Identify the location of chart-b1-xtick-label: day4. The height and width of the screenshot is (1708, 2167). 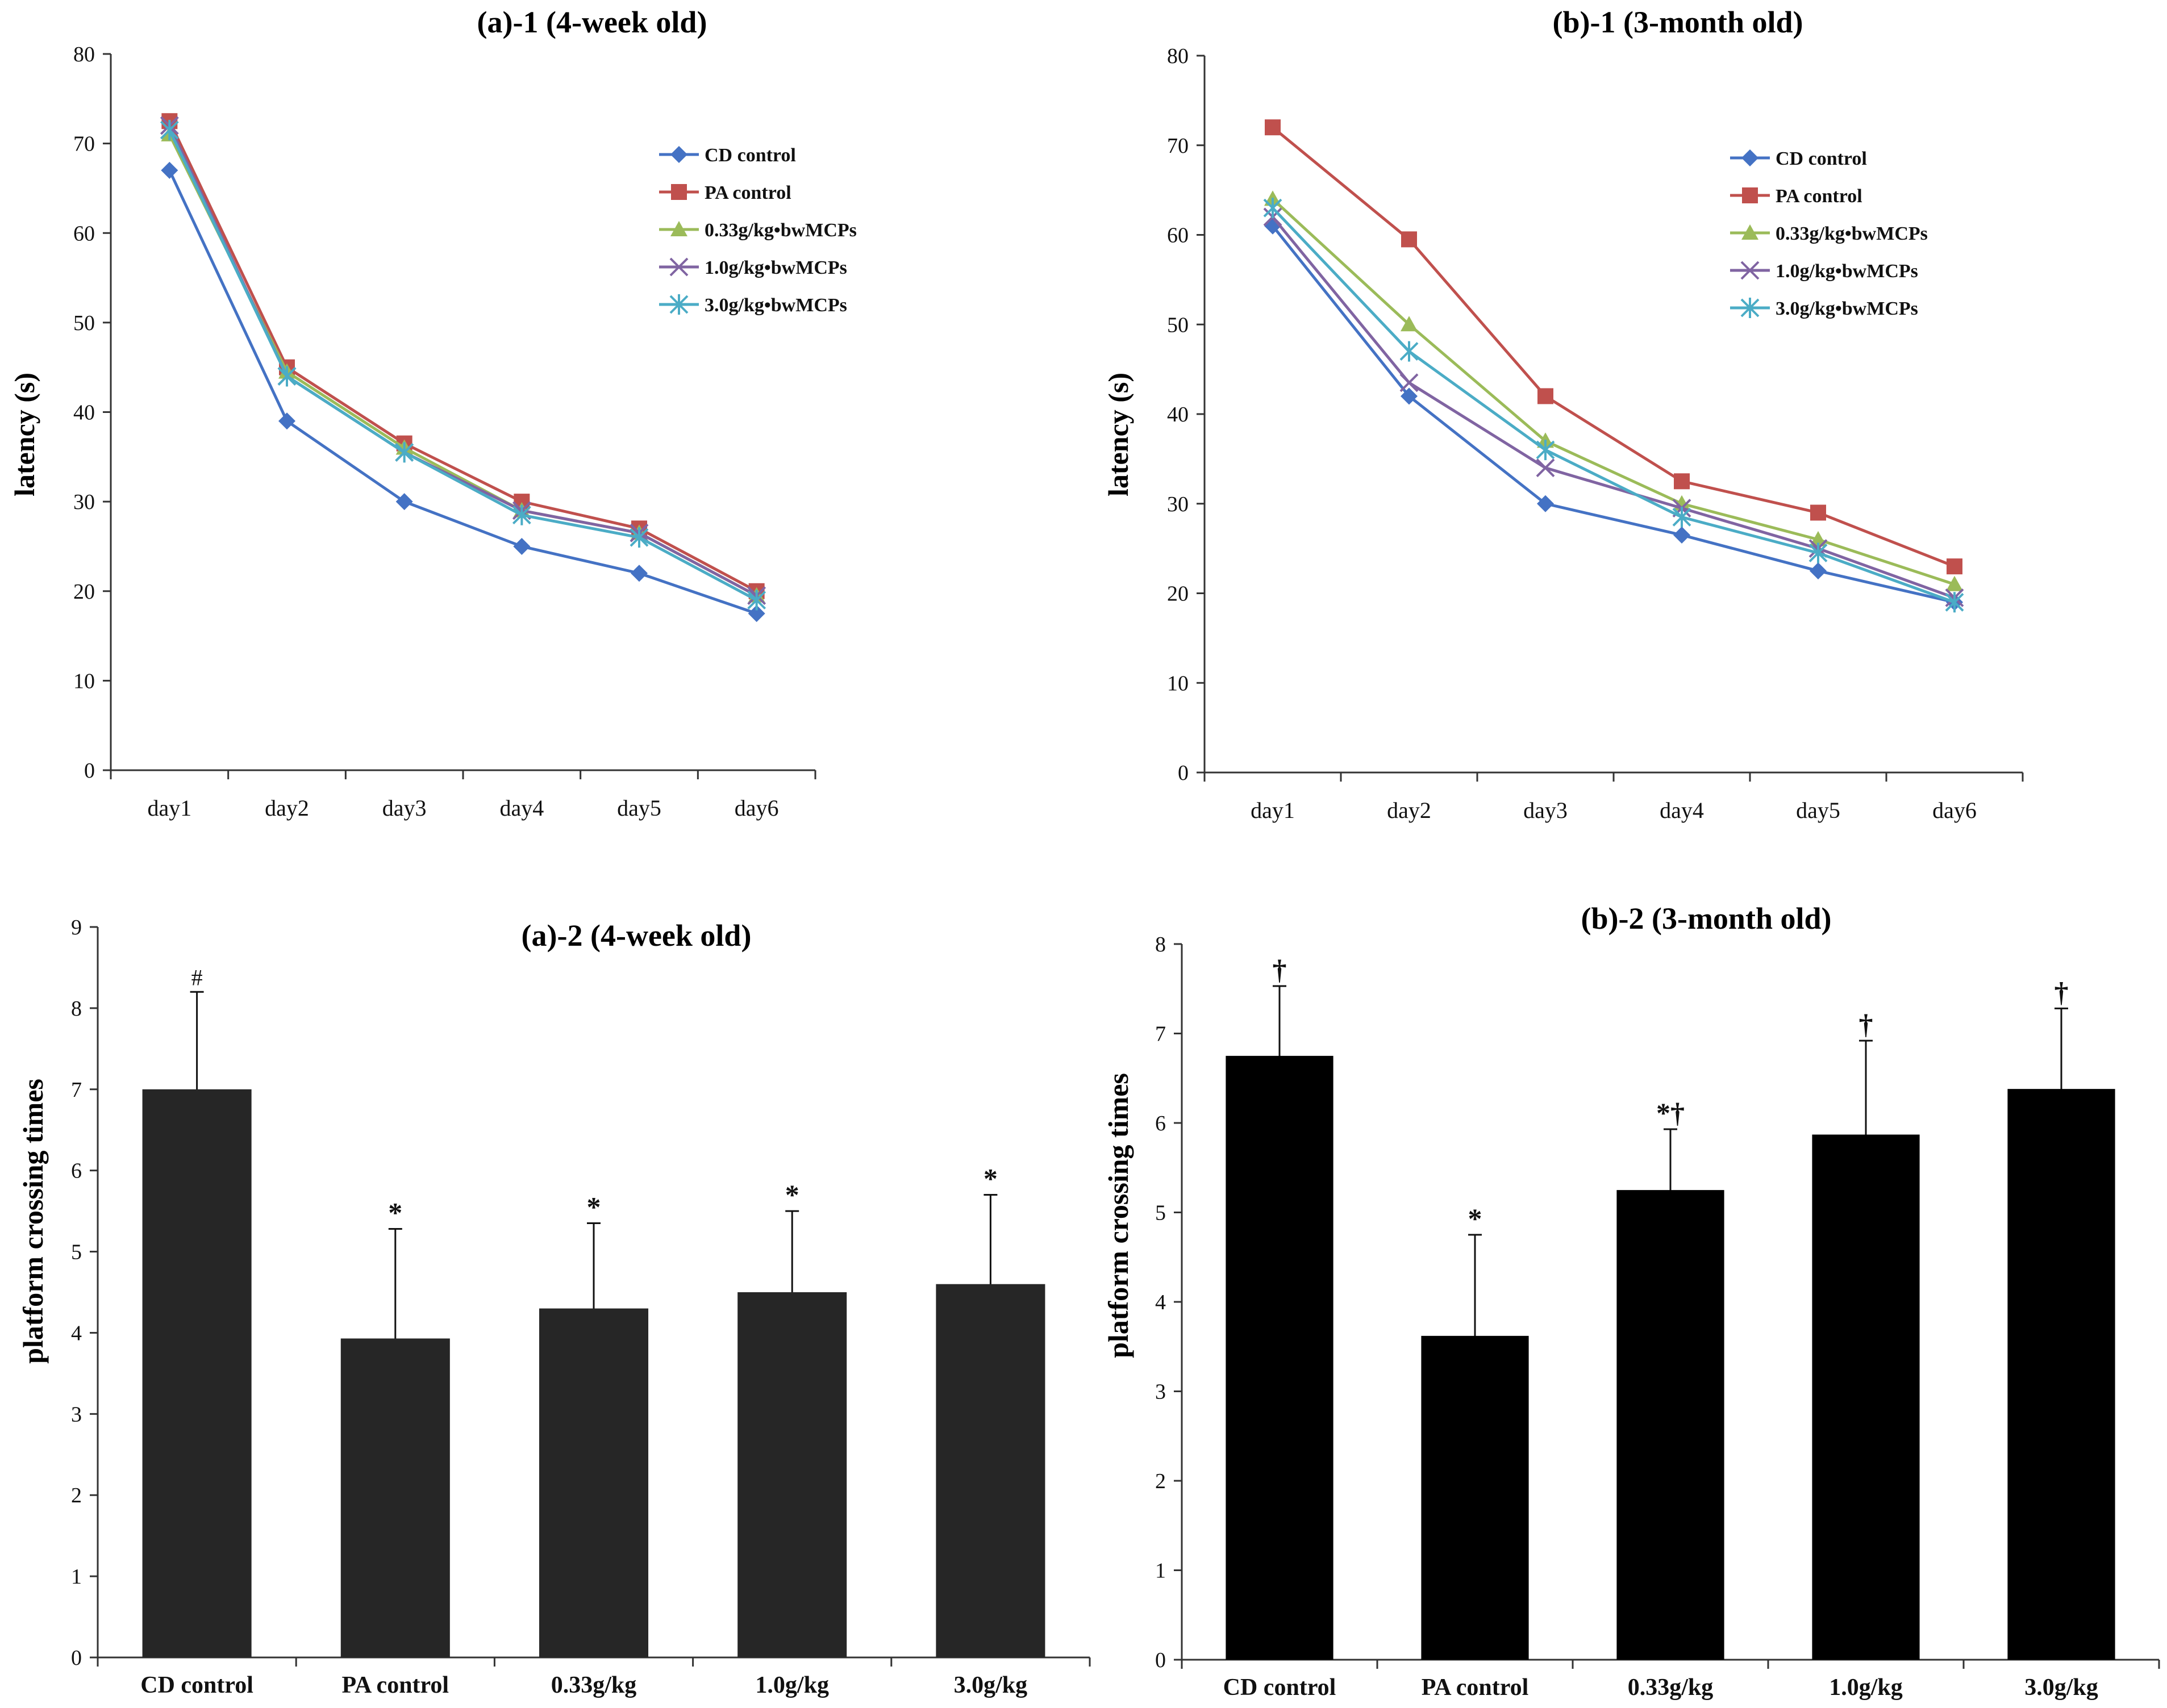
(1682, 810).